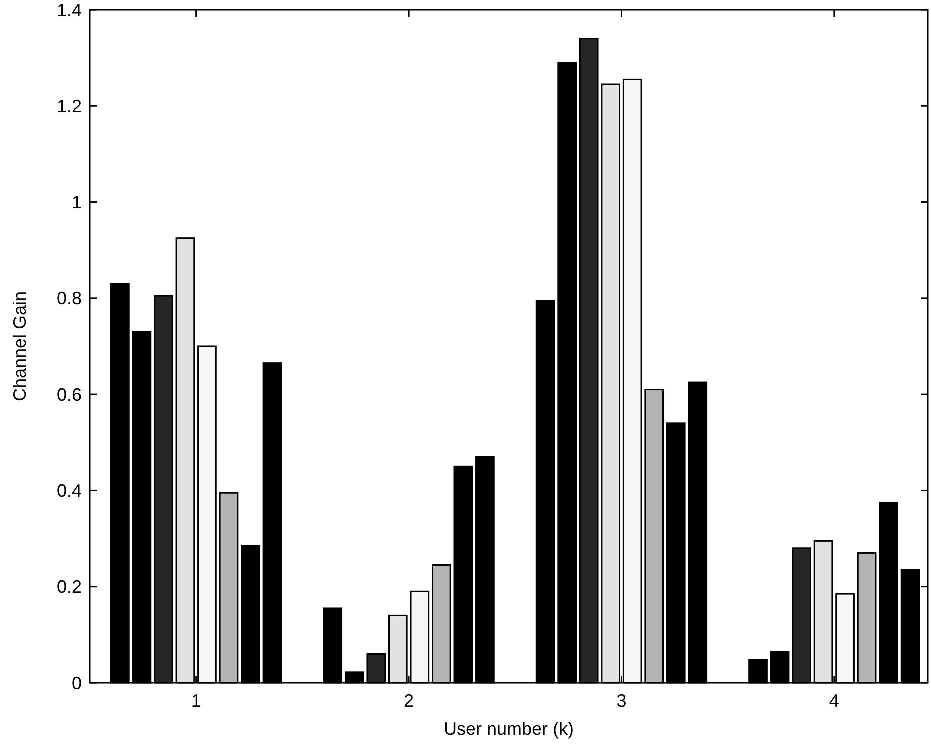  What do you see at coordinates (409, 701) in the screenshot?
I see `x-tick-label: 2` at bounding box center [409, 701].